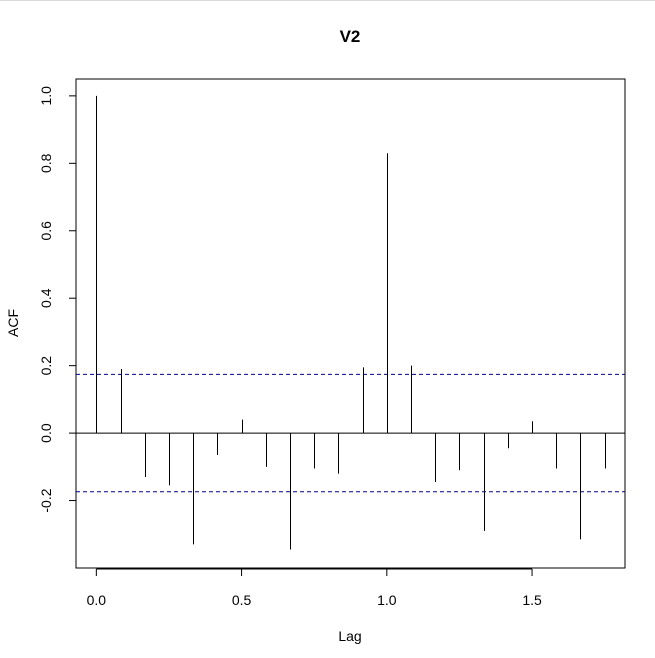  What do you see at coordinates (532, 600) in the screenshot?
I see `x-tick-label: 1.5` at bounding box center [532, 600].